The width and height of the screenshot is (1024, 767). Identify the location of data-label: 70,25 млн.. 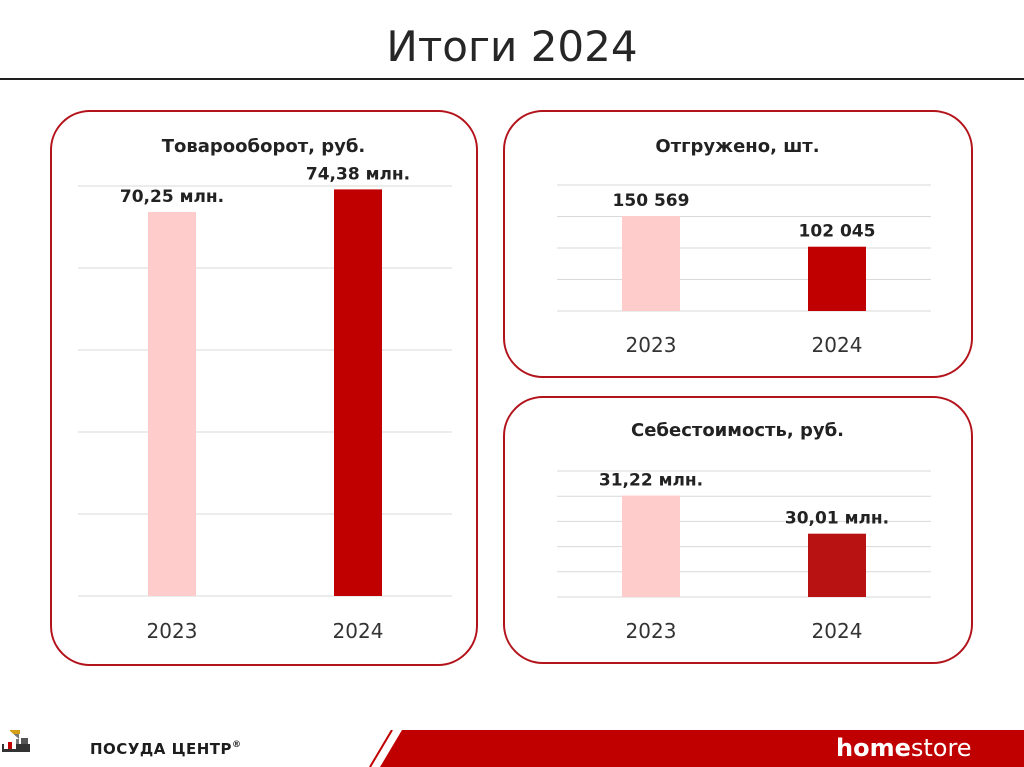
(172, 197).